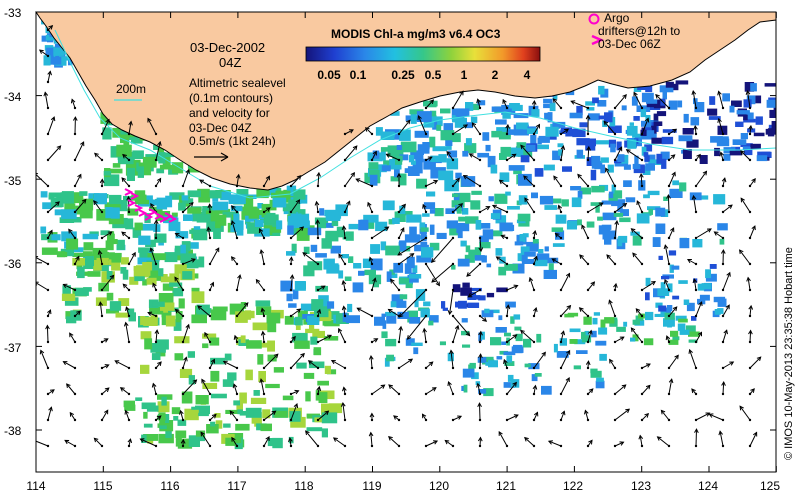 The image size is (800, 500). I want to click on y-tick-36: -36, so click(13, 264).